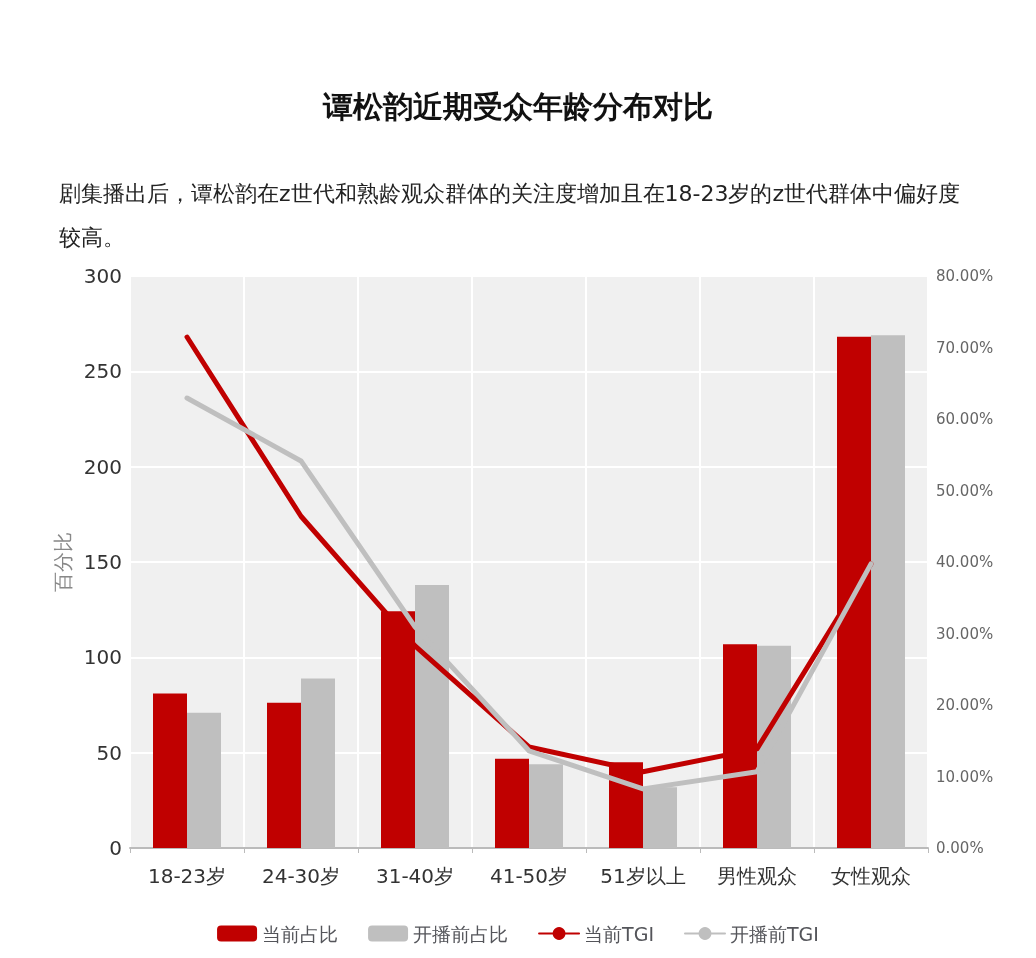  I want to click on y-tick-label: 0, so click(115, 848).